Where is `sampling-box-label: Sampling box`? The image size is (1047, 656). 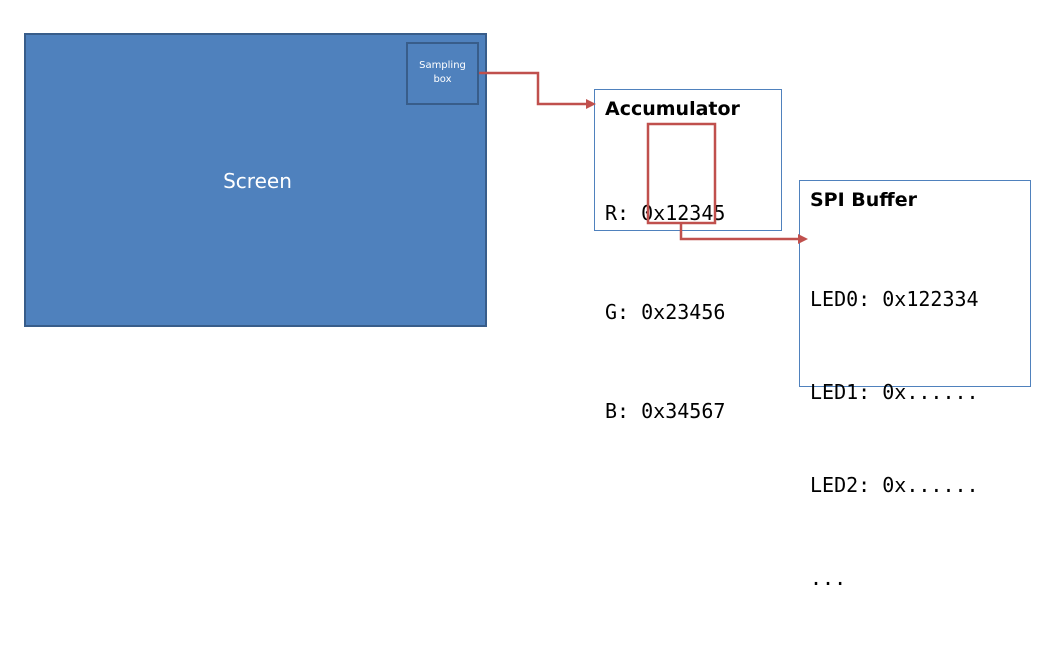
sampling-box-label: Sampling box is located at coordinates (442, 72).